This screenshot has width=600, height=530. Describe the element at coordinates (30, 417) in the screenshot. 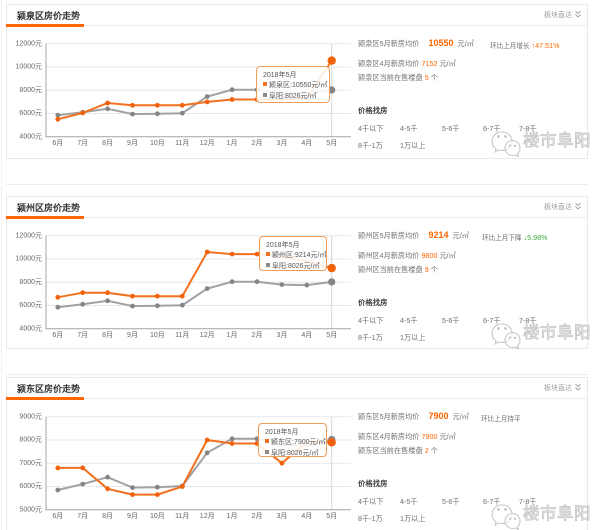

I see `svg-text: 9000元` at that location.